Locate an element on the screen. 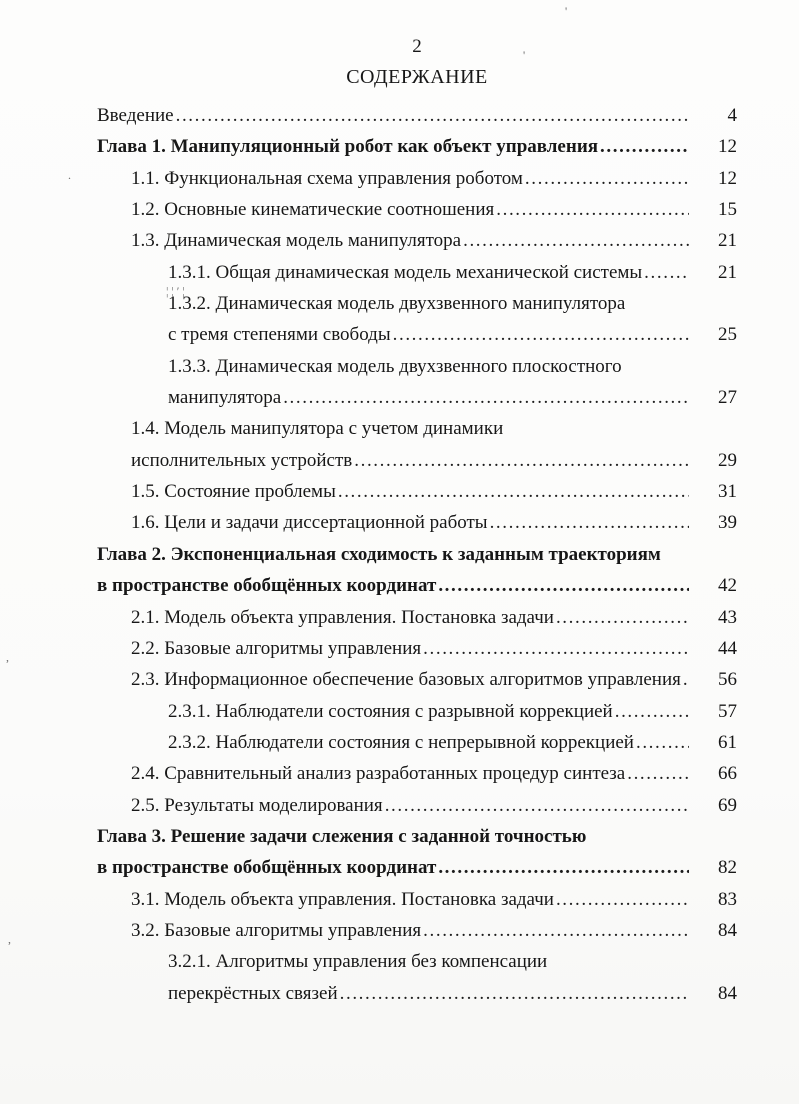 The height and width of the screenshot is (1104, 799). toc-page-number: 42 is located at coordinates (727, 586).